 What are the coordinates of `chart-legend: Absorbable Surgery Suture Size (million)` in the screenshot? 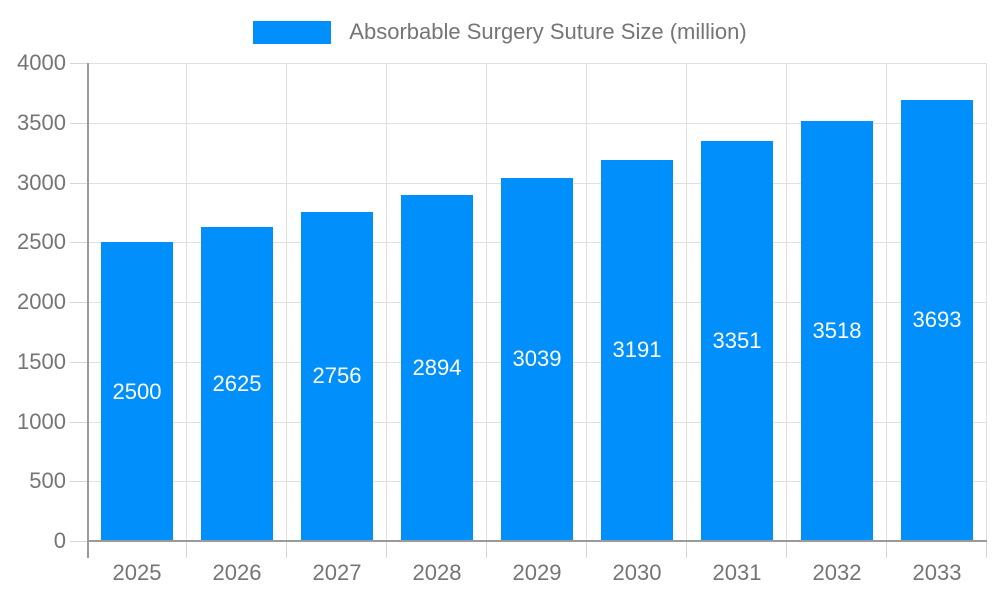 It's located at (500, 32).